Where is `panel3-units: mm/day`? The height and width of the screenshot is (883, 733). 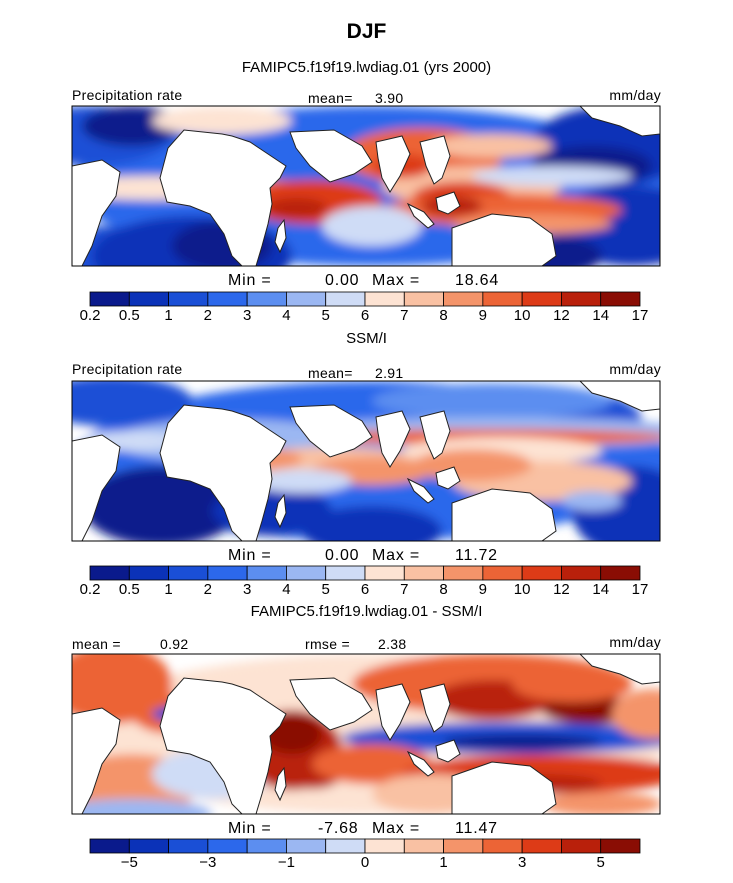 panel3-units: mm/day is located at coordinates (635, 642).